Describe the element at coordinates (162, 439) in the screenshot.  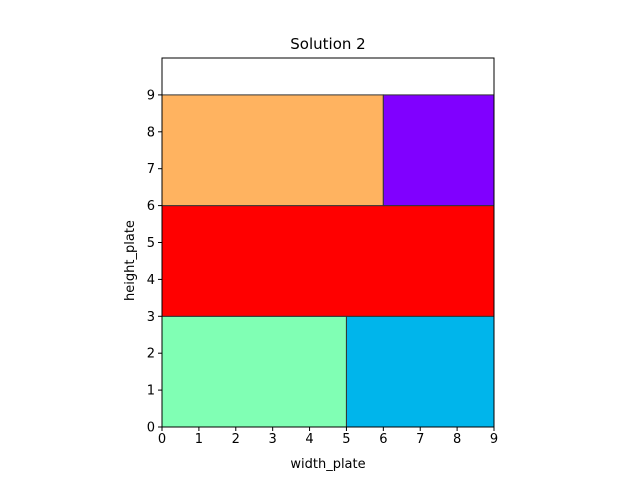
I see `x-tick-label: 0` at that location.